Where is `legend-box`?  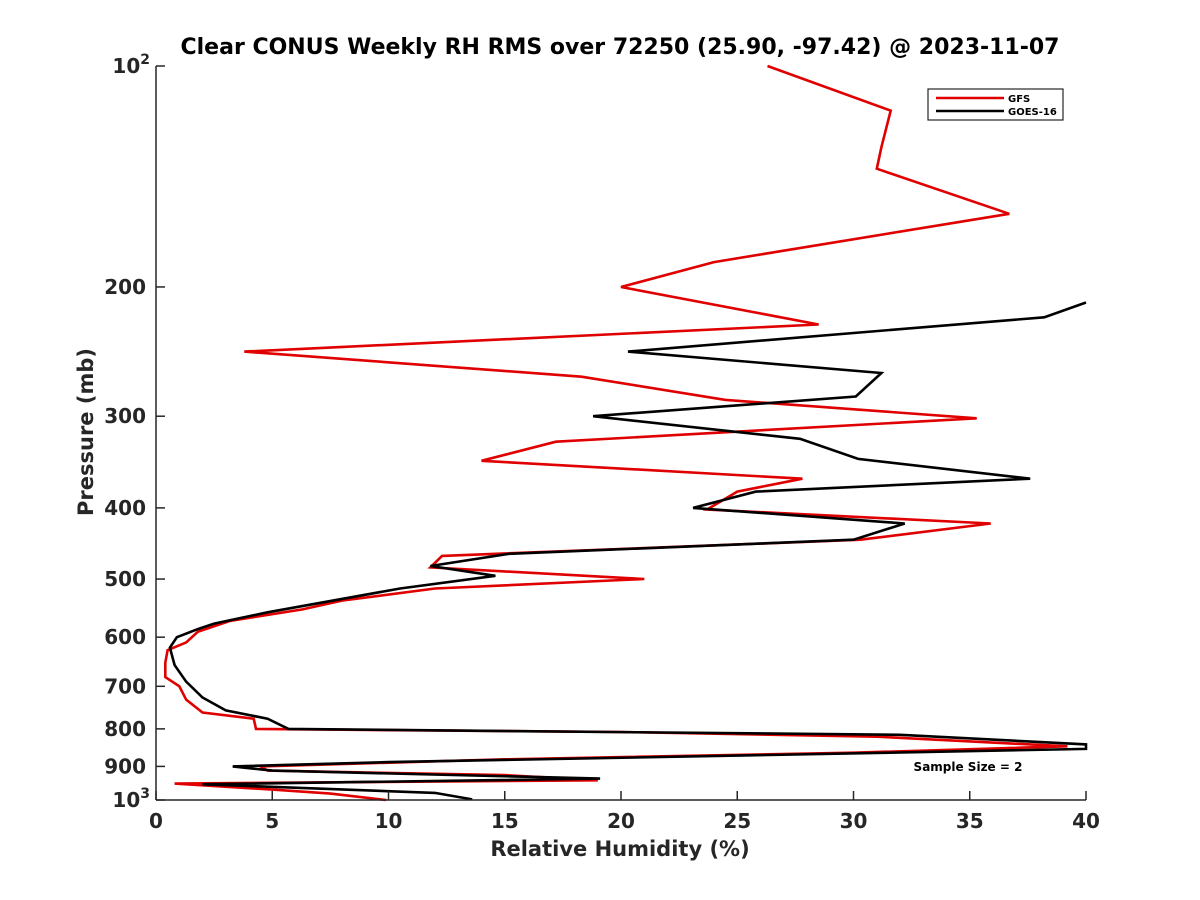
legend-box is located at coordinates (995, 104).